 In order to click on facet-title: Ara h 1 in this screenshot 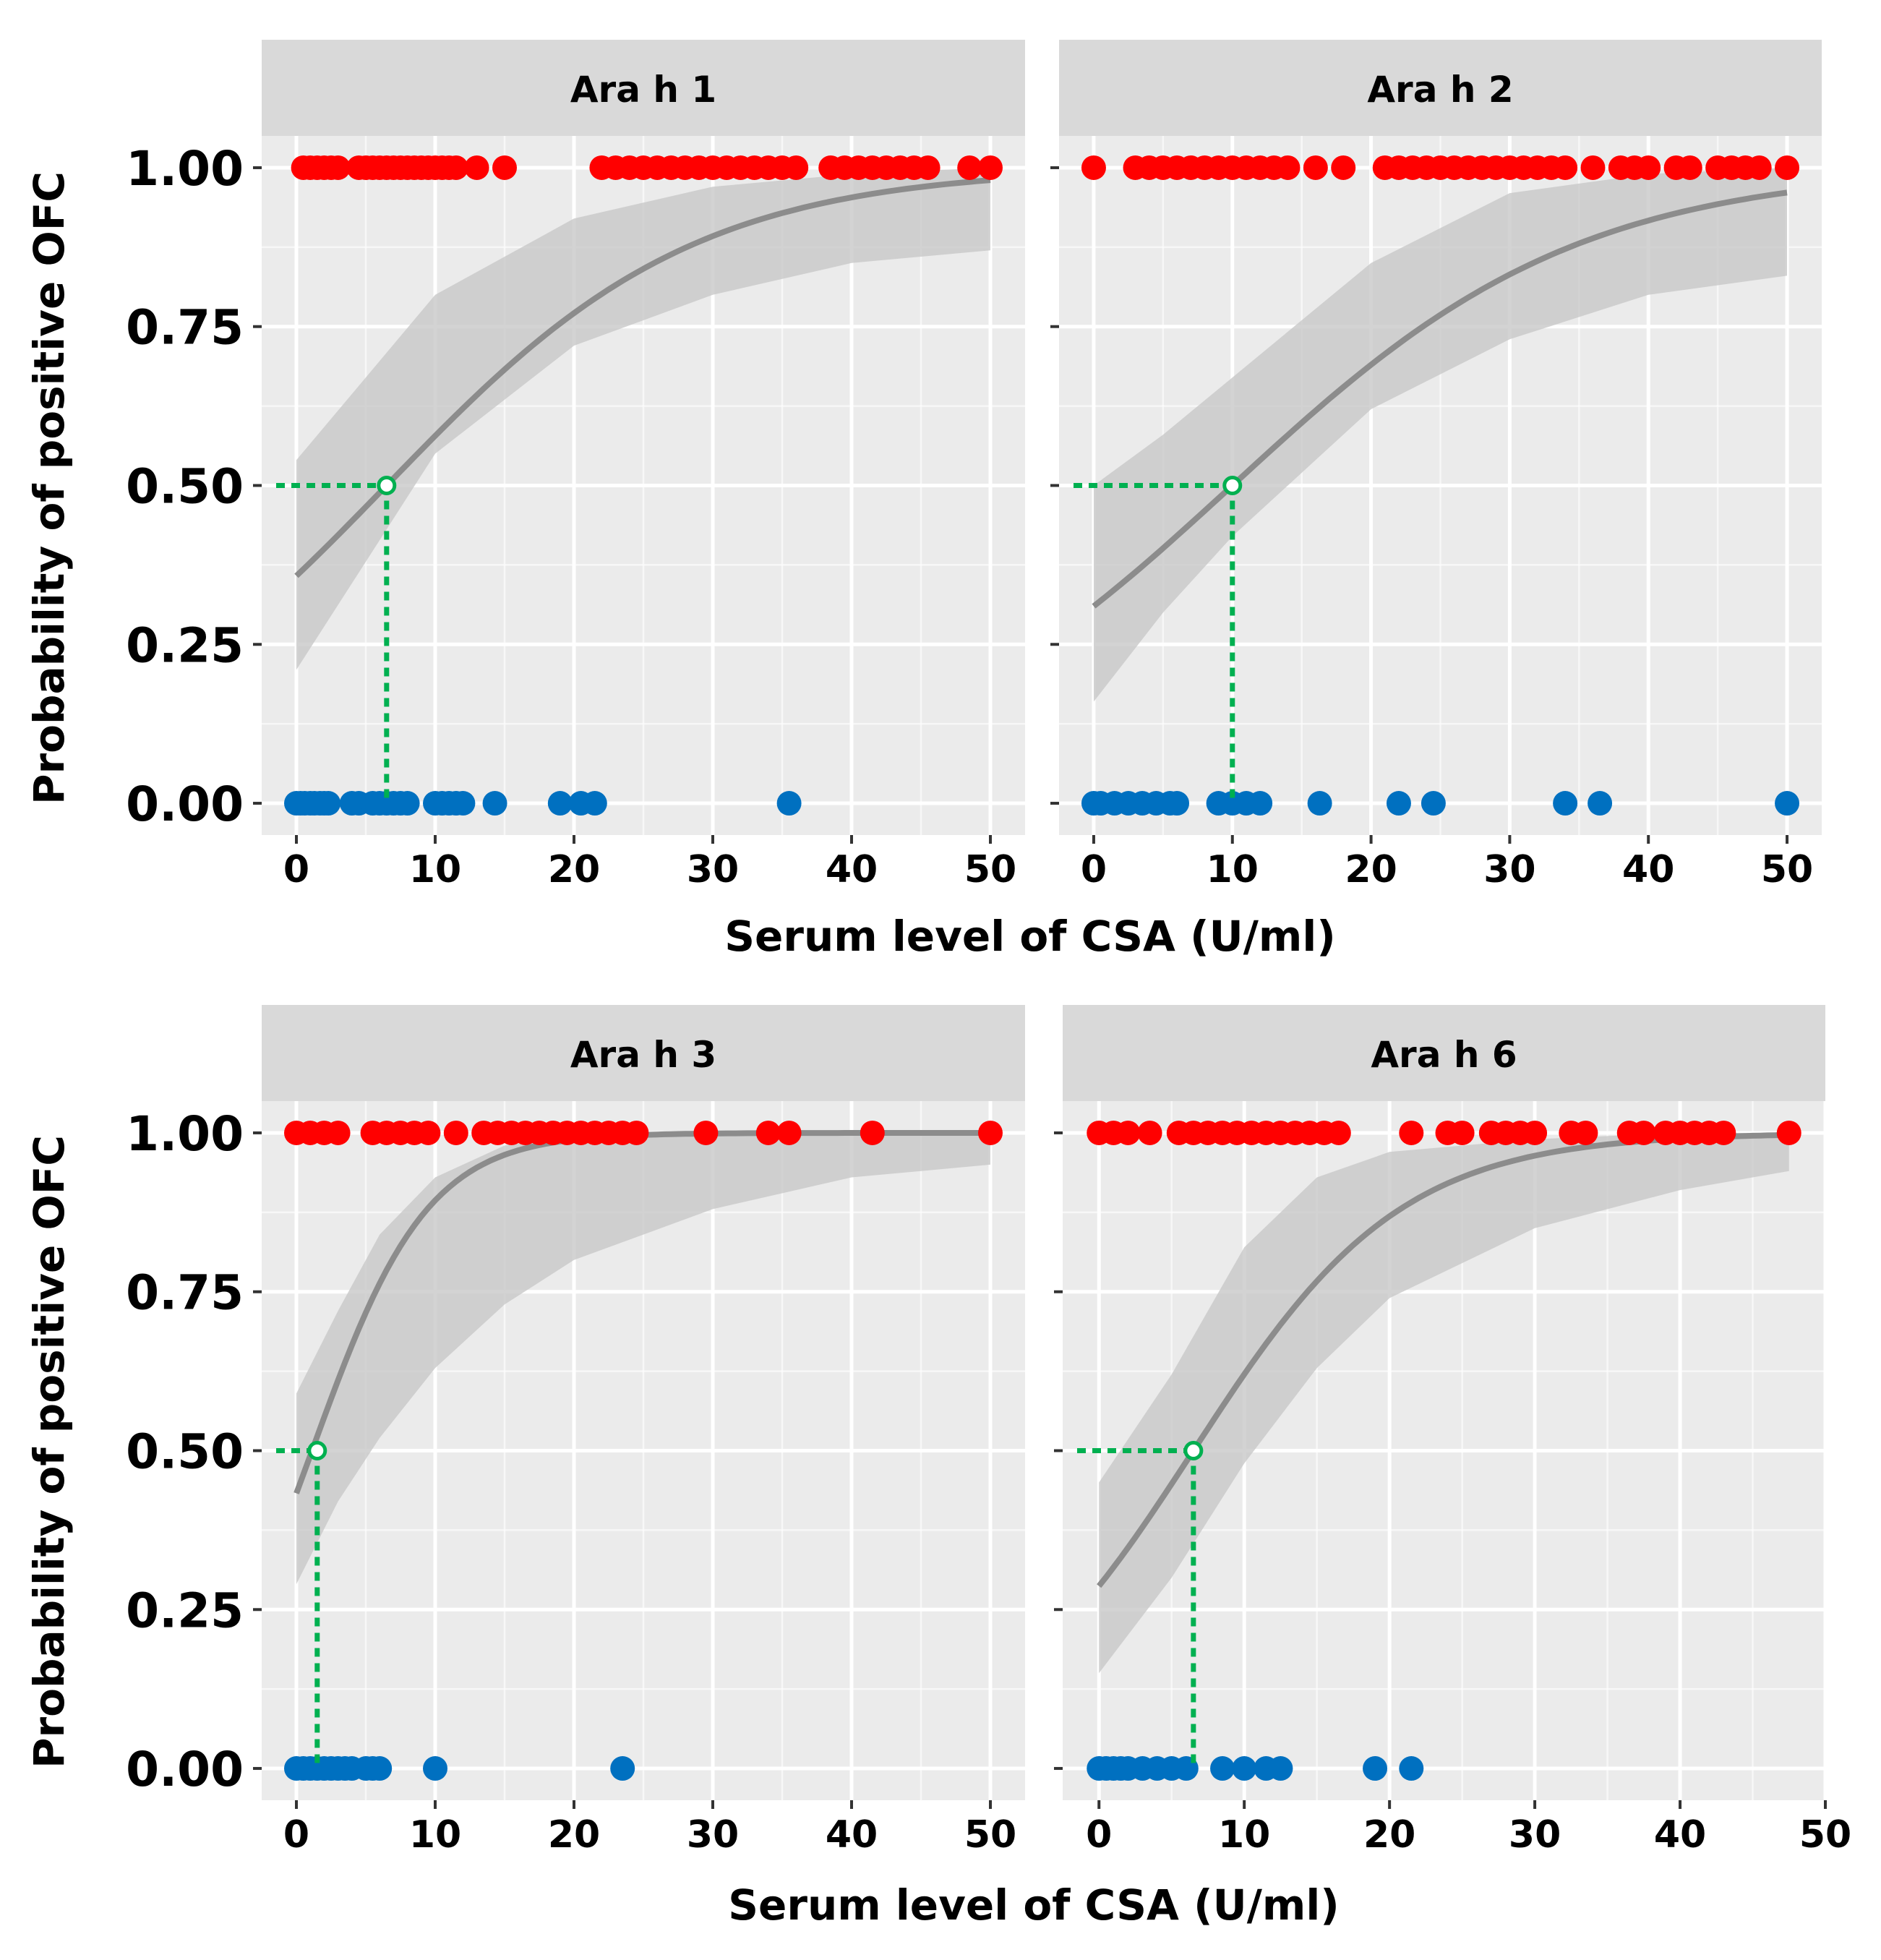, I will do `click(643, 90)`.